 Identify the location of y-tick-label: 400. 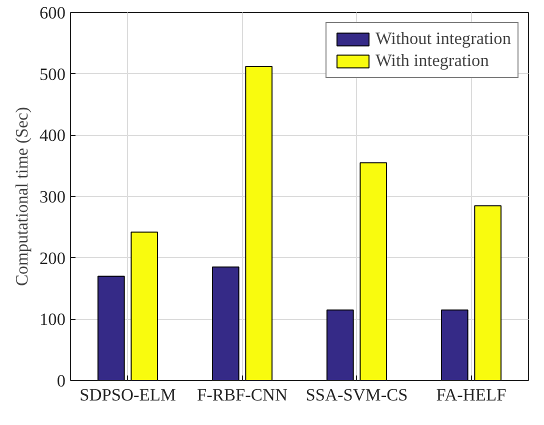
(53, 136).